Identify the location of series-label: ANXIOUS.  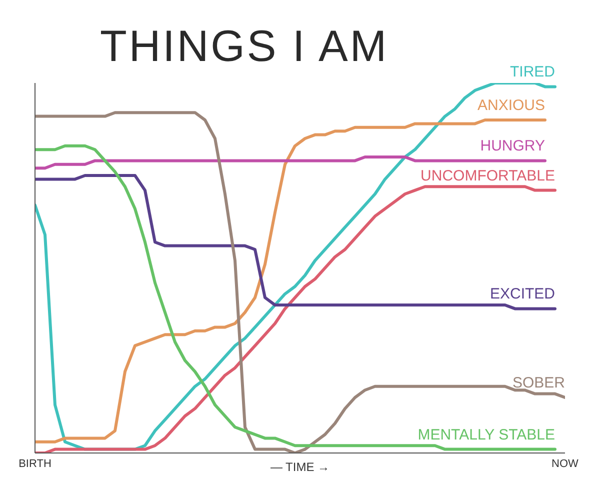
(511, 105).